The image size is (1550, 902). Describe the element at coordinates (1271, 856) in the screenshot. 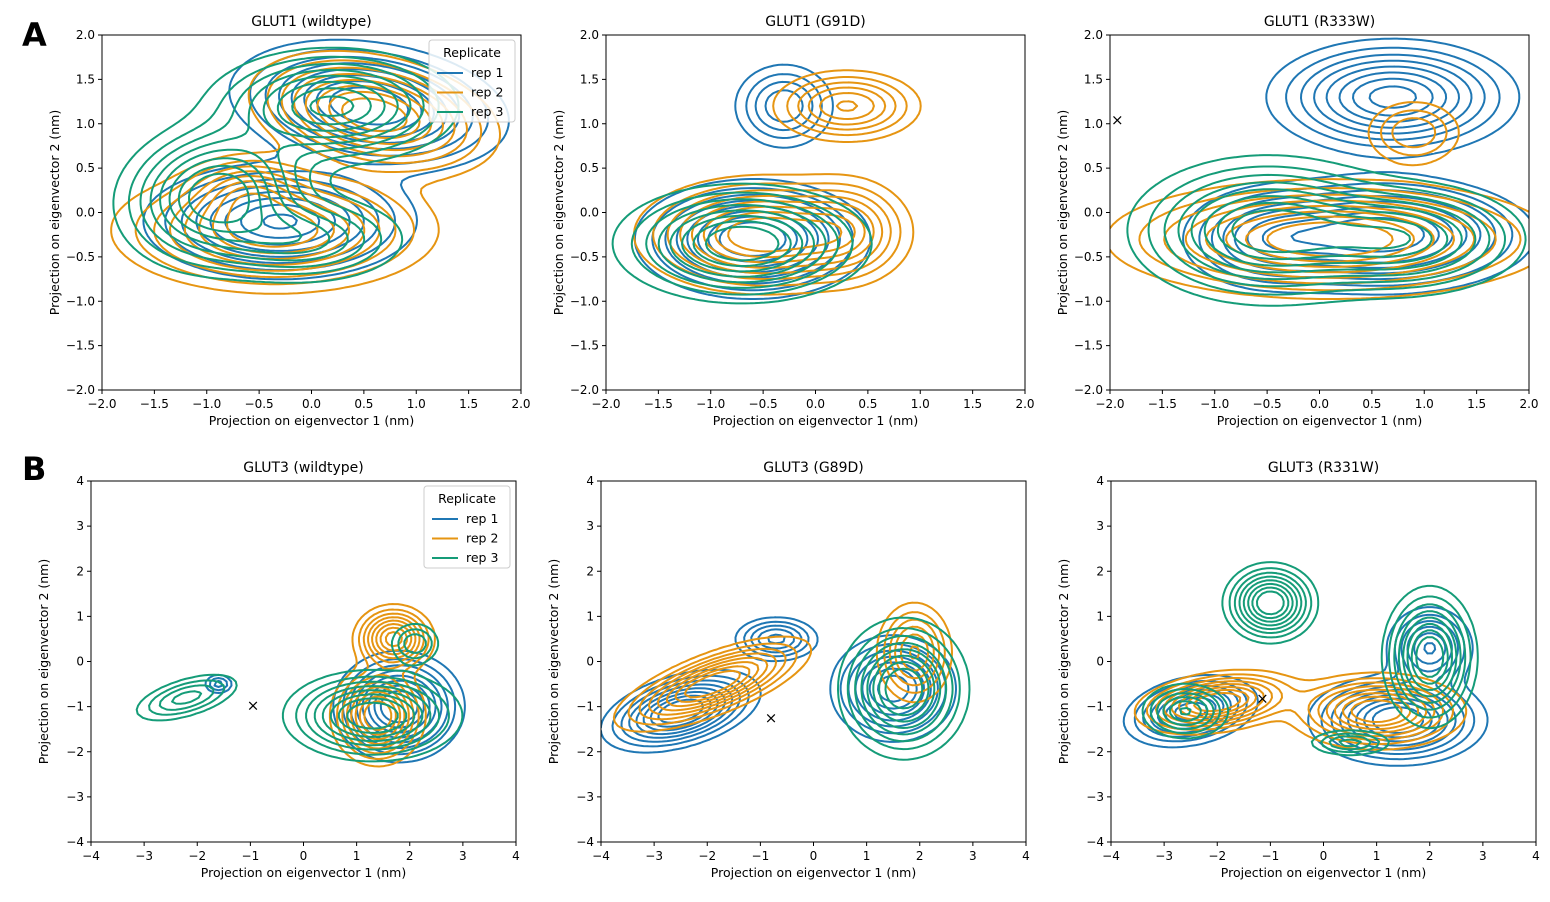

I see `x-tick-label: −1` at that location.